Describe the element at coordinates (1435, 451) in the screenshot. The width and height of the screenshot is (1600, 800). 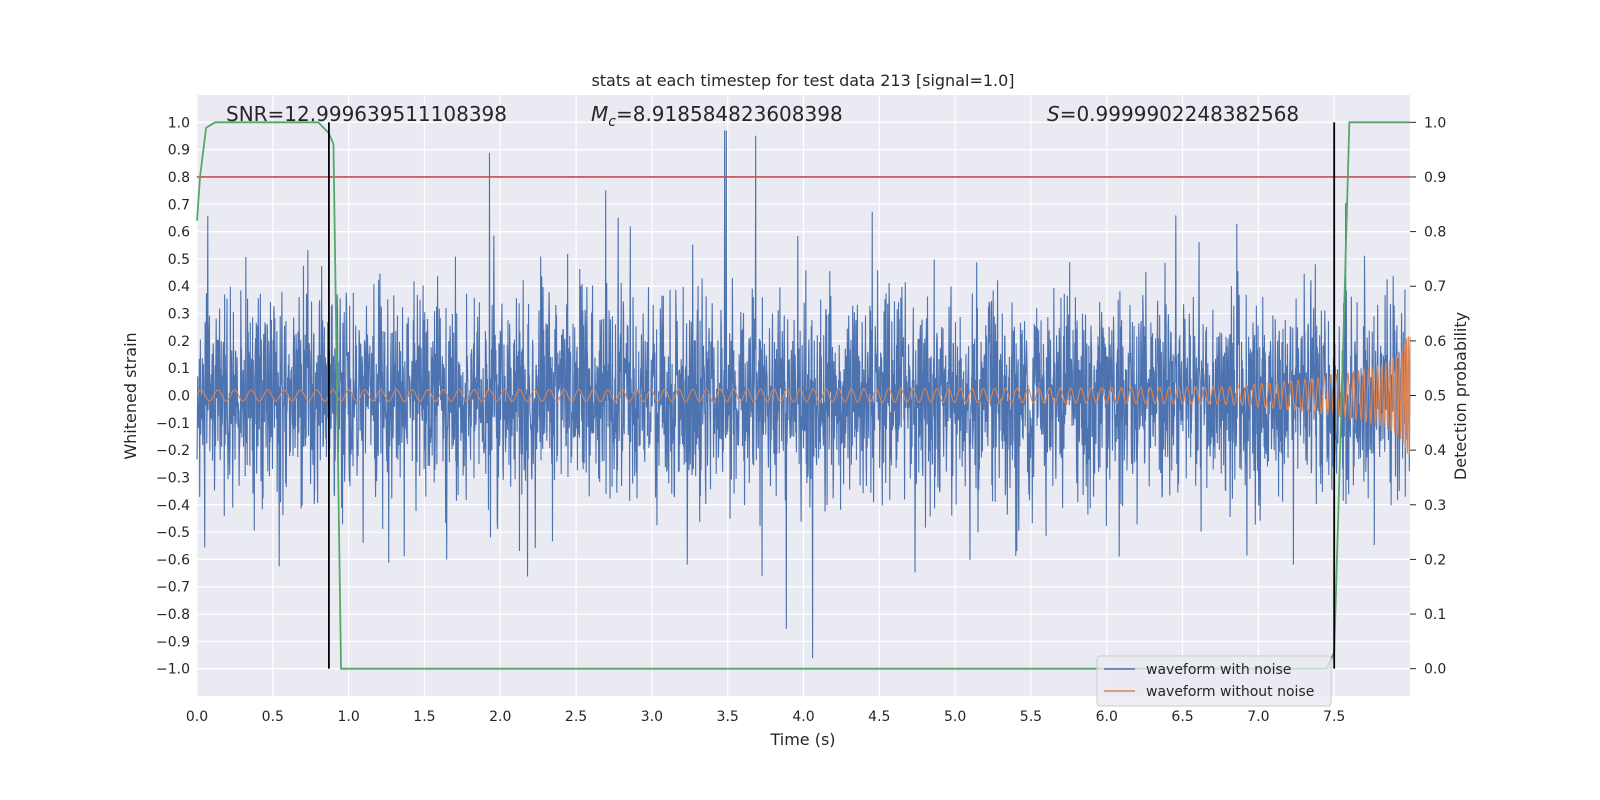
I see `y2-tick-label: 0.4` at that location.